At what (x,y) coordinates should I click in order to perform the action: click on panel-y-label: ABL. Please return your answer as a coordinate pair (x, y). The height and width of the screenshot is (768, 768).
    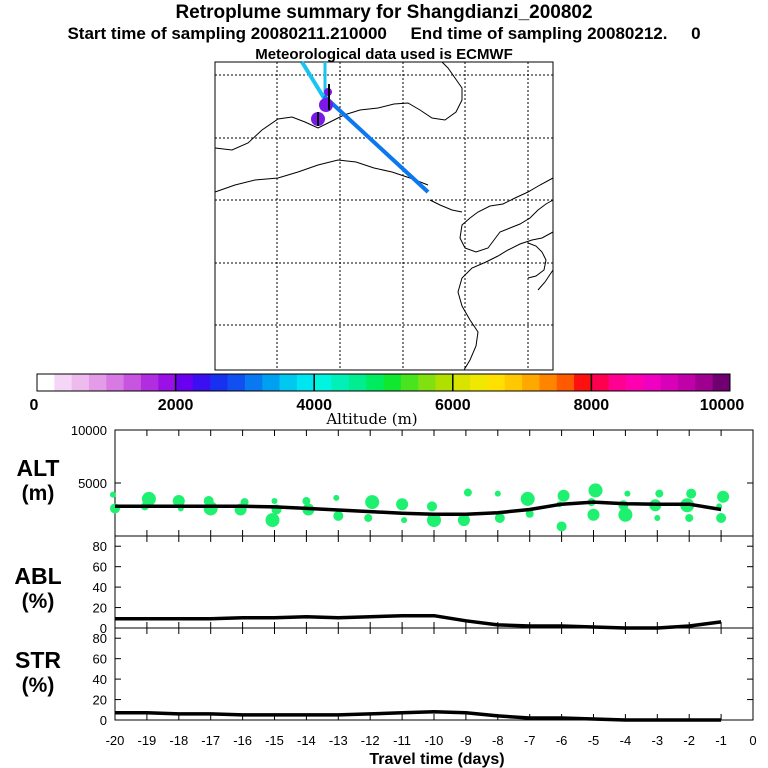
    Looking at the image, I should click on (37, 576).